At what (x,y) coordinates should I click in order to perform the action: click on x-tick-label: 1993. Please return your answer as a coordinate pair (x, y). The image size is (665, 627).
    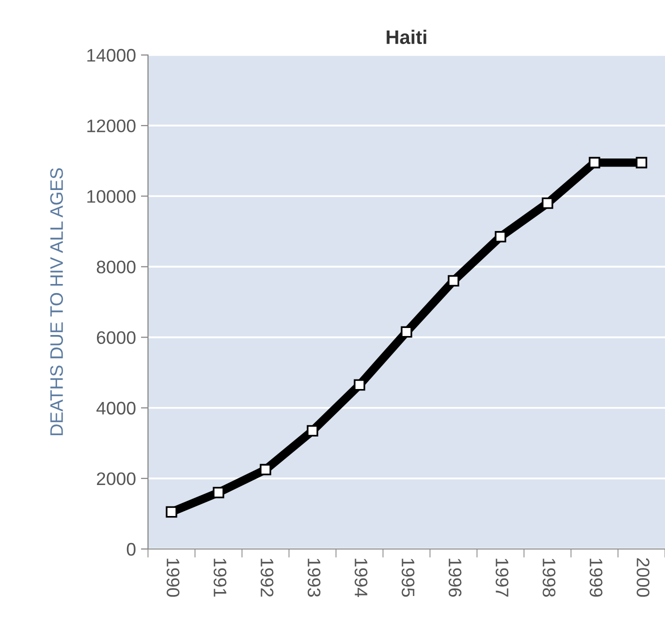
    Looking at the image, I should click on (314, 577).